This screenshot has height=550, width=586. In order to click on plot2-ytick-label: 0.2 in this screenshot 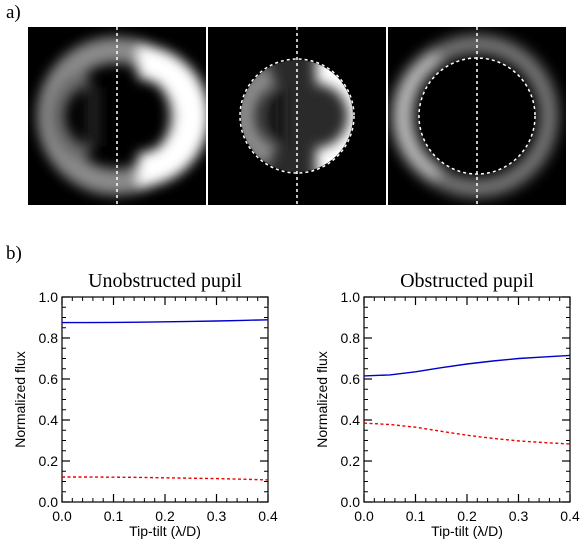, I will do `click(351, 461)`.